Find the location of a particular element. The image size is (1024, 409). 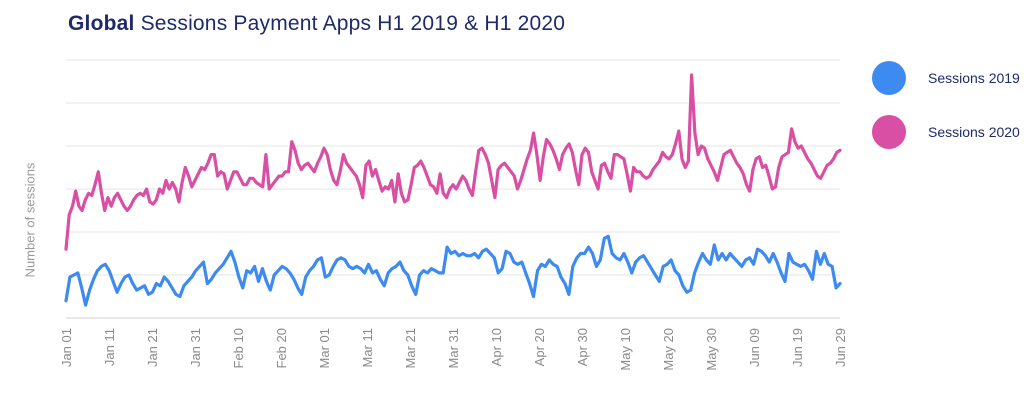

x-tick-label: Jan 11 is located at coordinates (109, 347).